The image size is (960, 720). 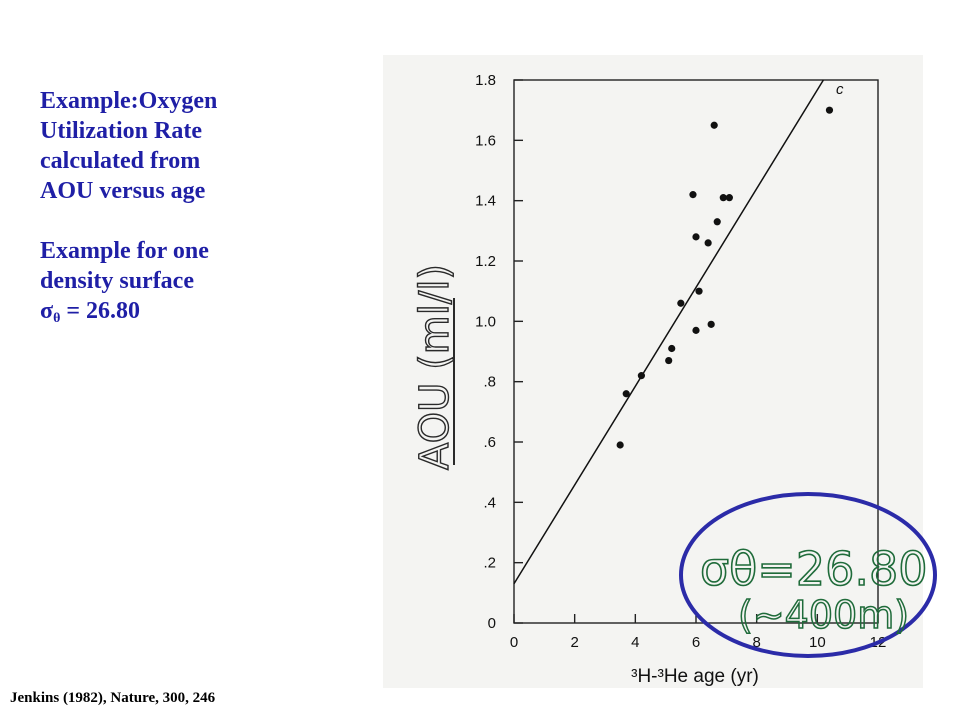 I want to click on x-tick-label: 10, so click(x=817, y=642).